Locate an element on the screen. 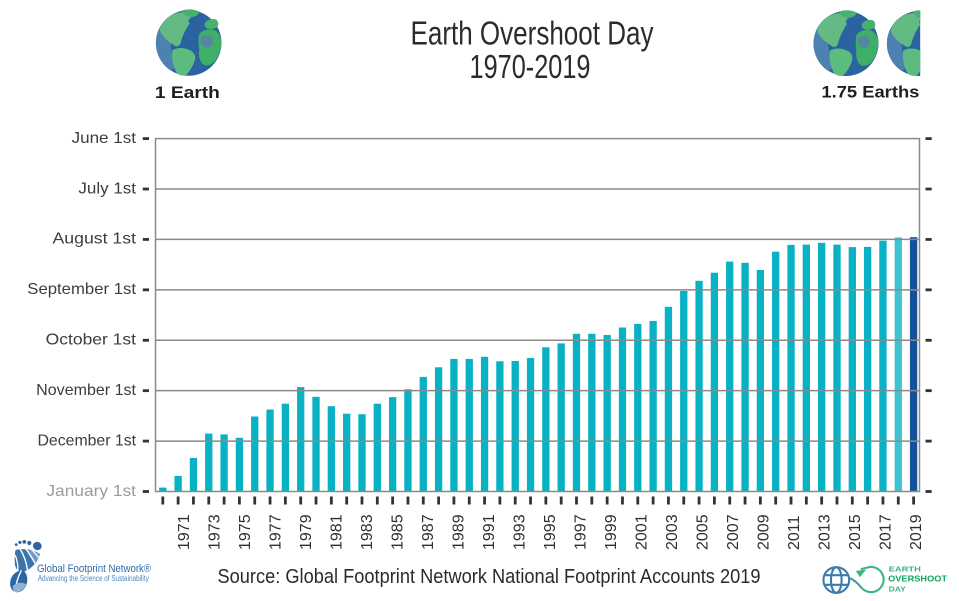 Image resolution: width=959 pixels, height=601 pixels. svg-text: 1993 is located at coordinates (519, 532).